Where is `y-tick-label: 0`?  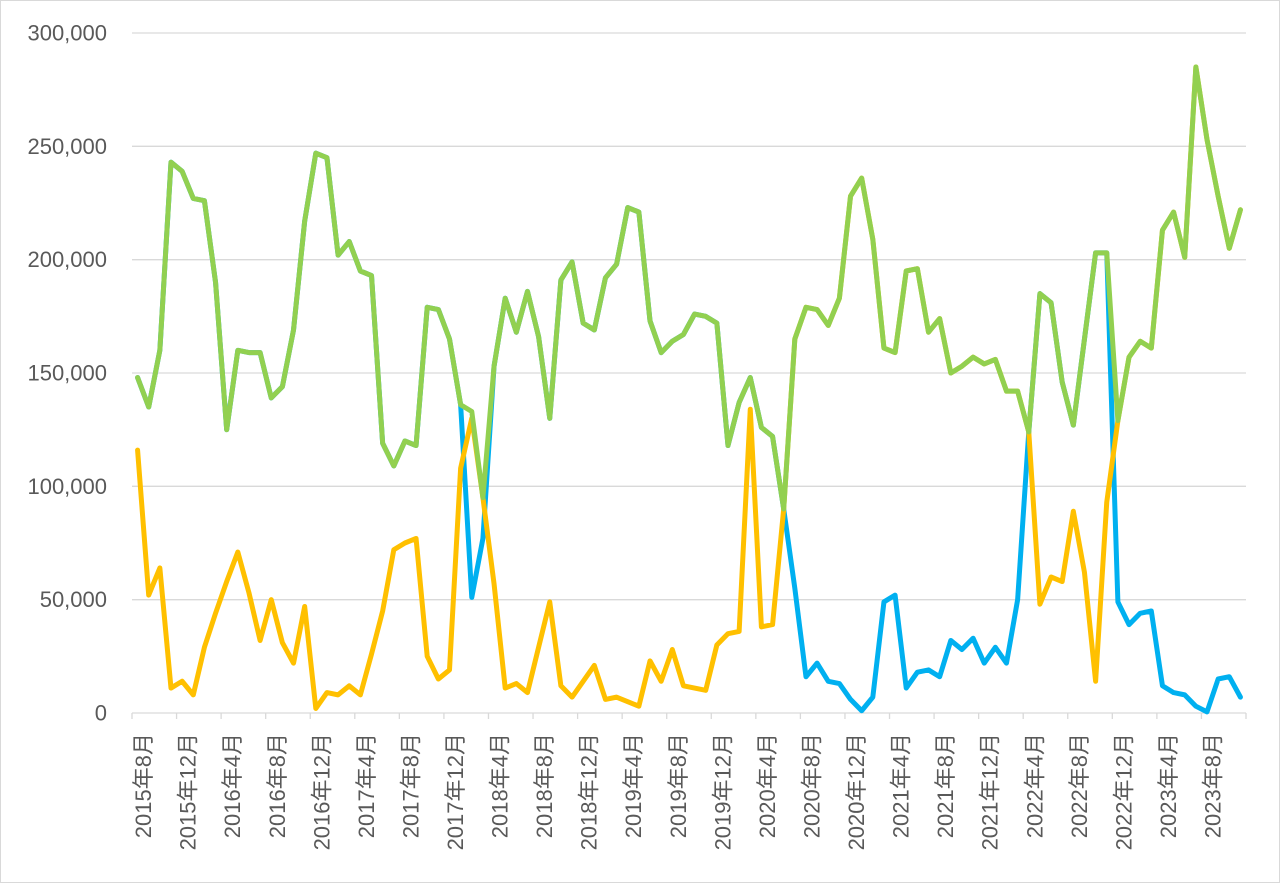
y-tick-label: 0 is located at coordinates (101, 713).